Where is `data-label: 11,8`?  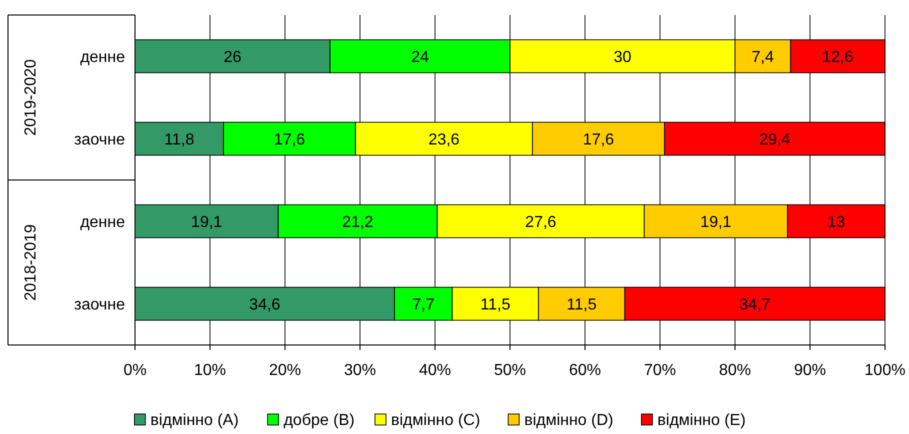
data-label: 11,8 is located at coordinates (179, 139).